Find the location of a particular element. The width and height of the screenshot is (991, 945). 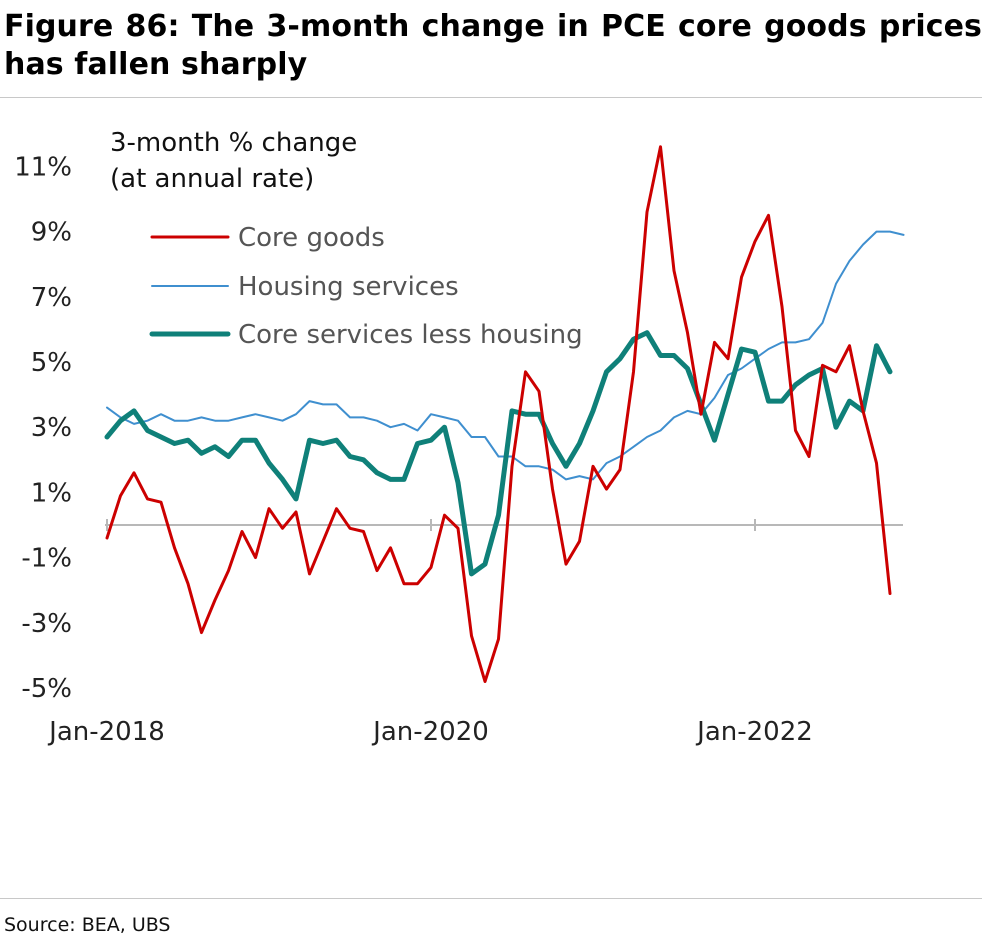

x-tick-label: Jan-2020 is located at coordinates (430, 732).